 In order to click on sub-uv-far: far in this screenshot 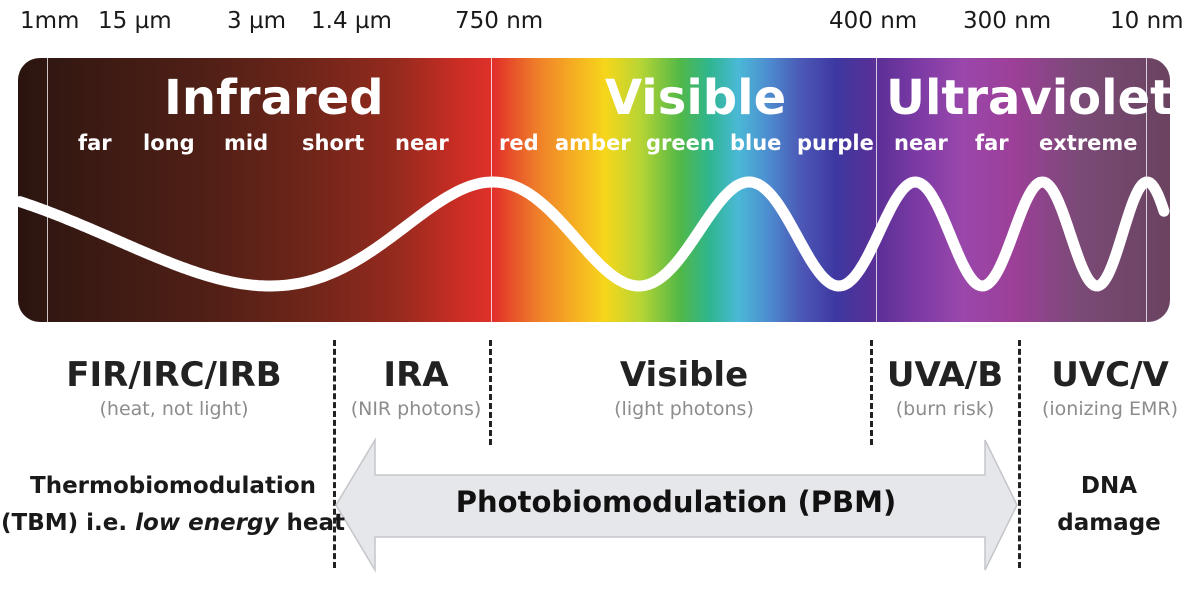, I will do `click(992, 143)`.